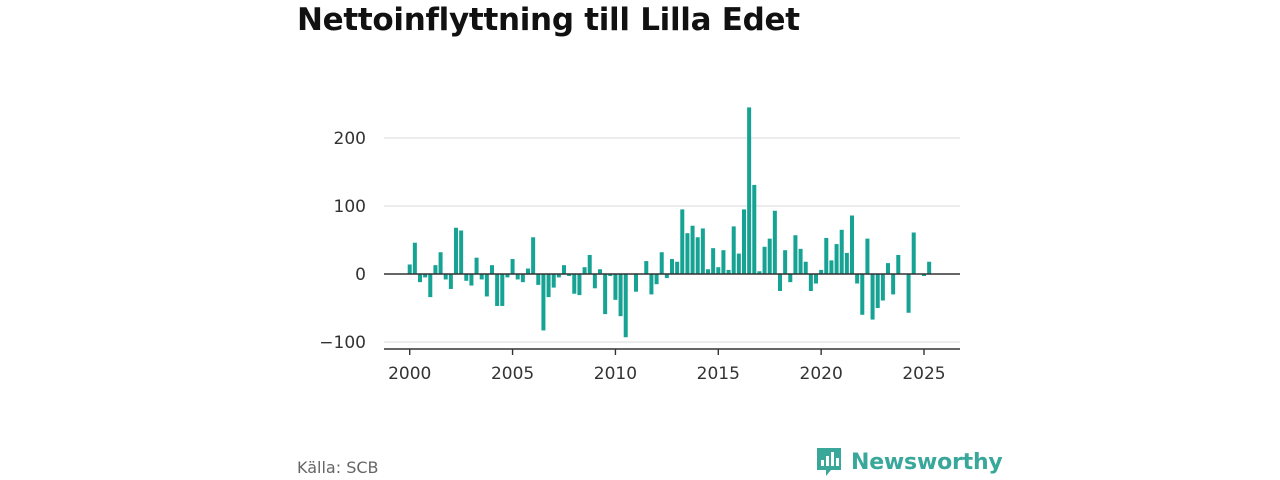  I want to click on y-tick-label: −100, so click(342, 343).